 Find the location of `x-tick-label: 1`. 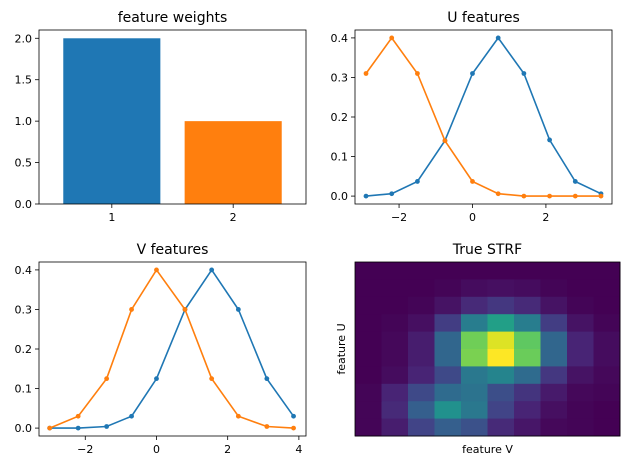

x-tick-label: 1 is located at coordinates (111, 217).